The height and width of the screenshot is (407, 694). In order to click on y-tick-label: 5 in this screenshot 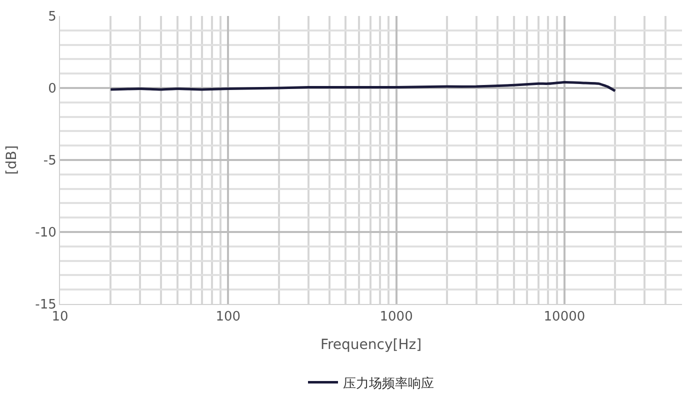, I will do `click(52, 17)`.